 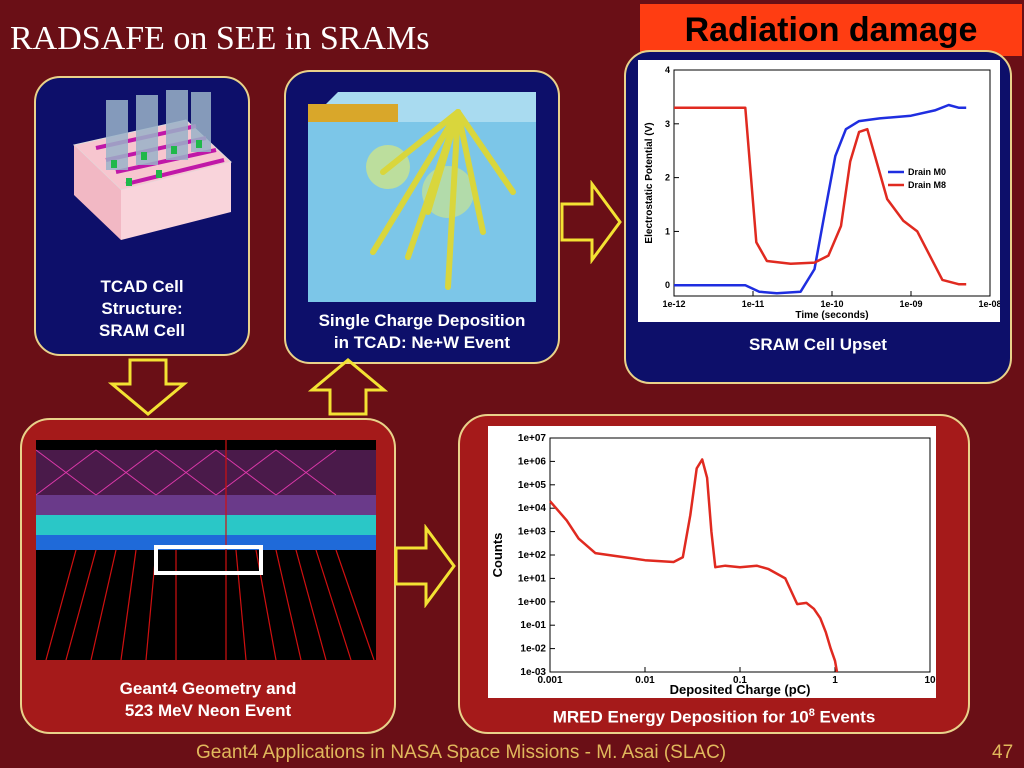 I want to click on x-tick-label: 1e-08, so click(x=989, y=304).